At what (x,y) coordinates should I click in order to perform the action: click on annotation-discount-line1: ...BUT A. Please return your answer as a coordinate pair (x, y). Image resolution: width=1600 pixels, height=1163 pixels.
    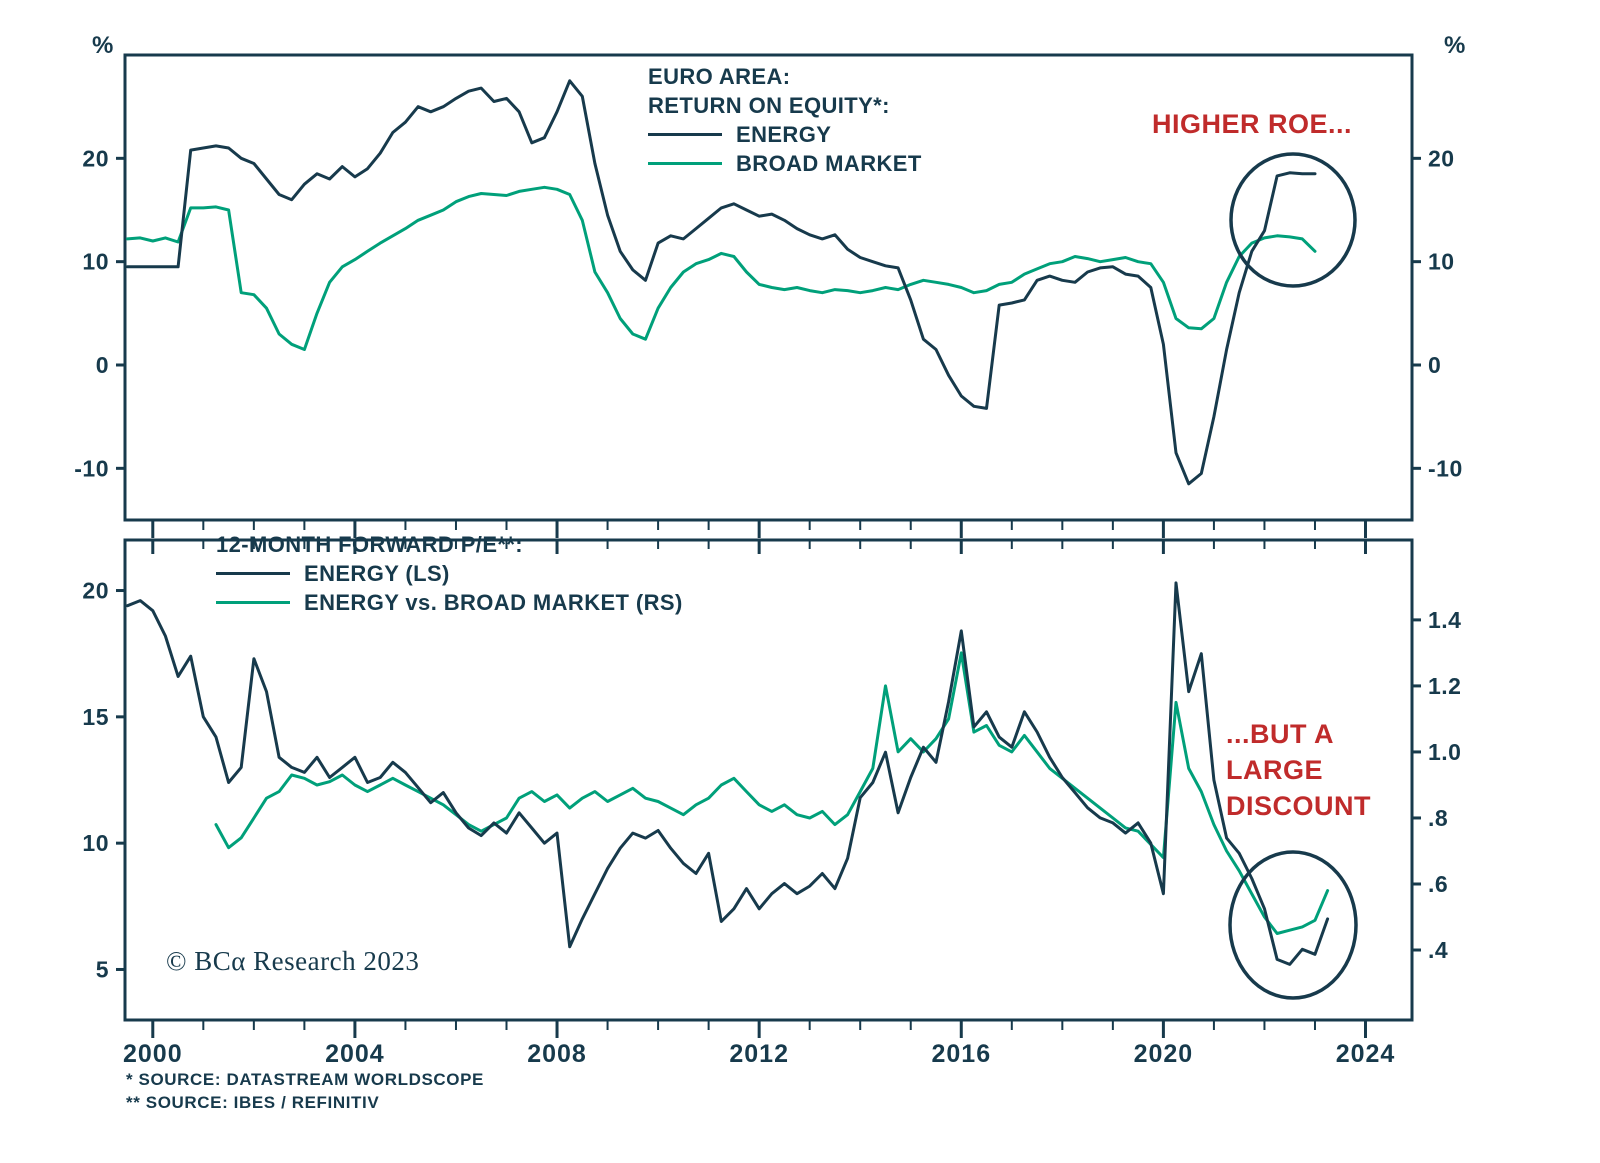
    Looking at the image, I should click on (1280, 734).